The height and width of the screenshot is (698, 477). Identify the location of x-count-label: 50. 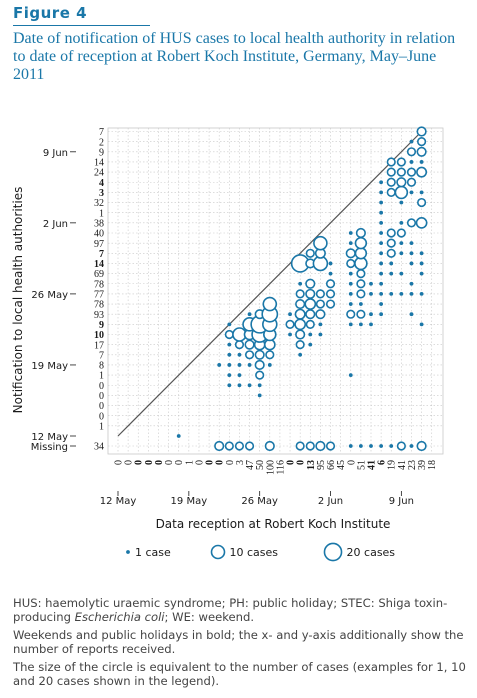
(260, 465).